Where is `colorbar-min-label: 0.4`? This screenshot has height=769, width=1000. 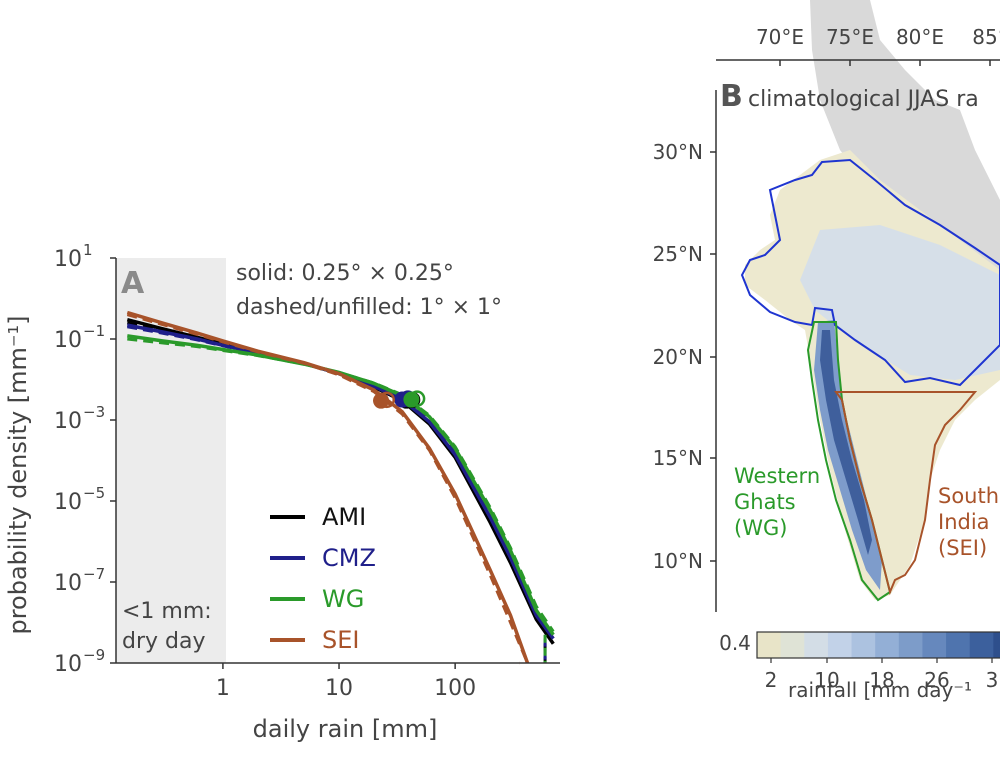
colorbar-min-label: 0.4 is located at coordinates (735, 643).